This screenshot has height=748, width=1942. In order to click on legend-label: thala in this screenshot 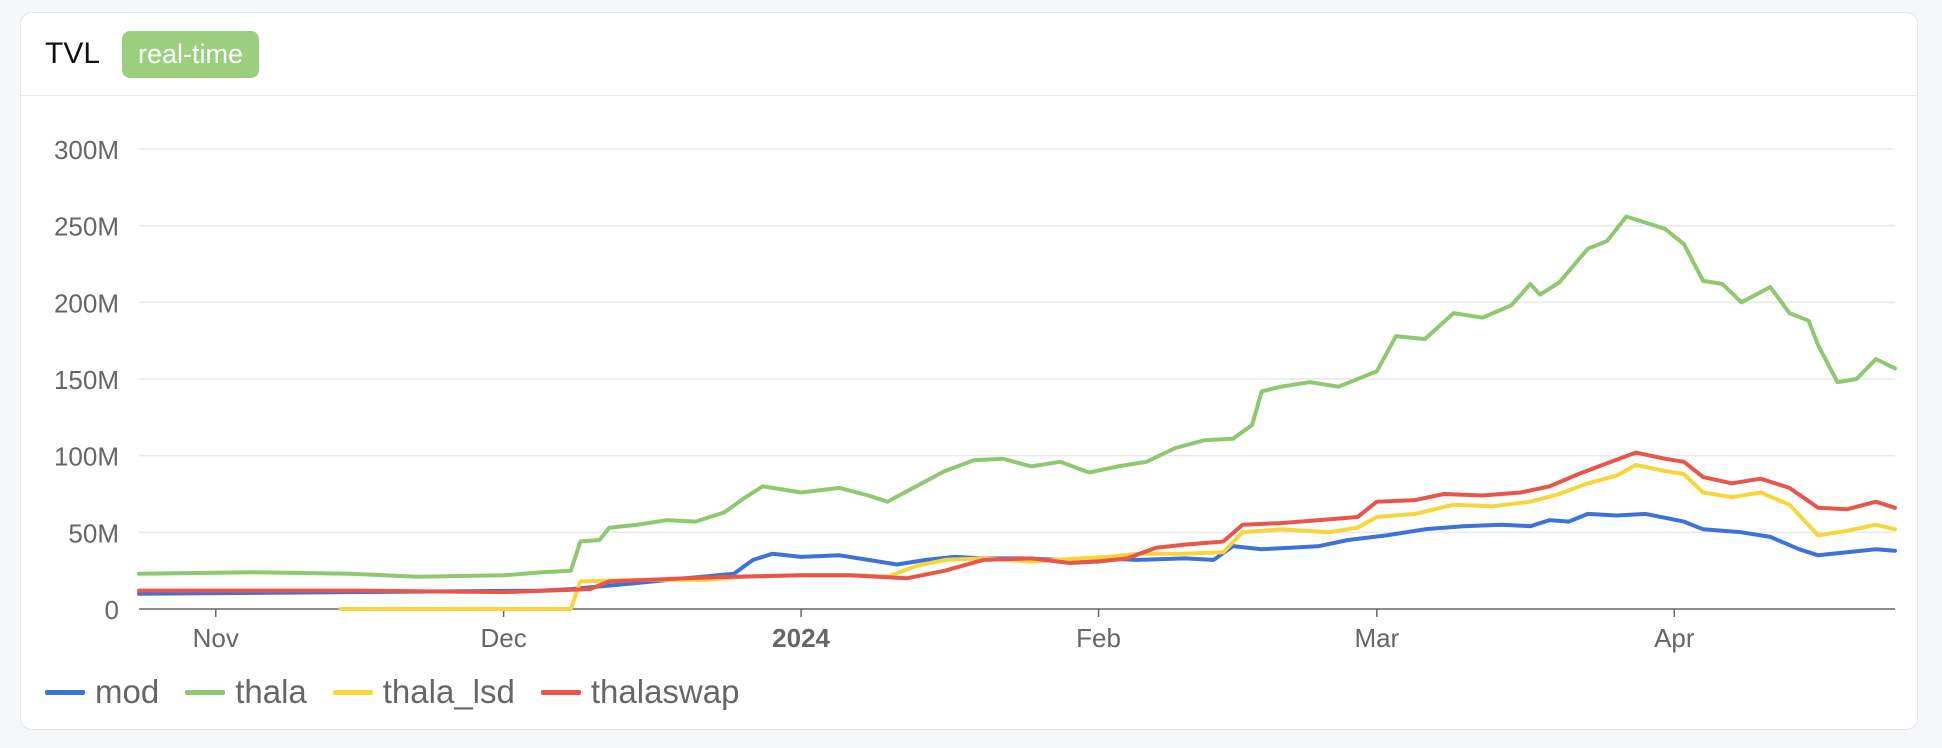, I will do `click(271, 691)`.